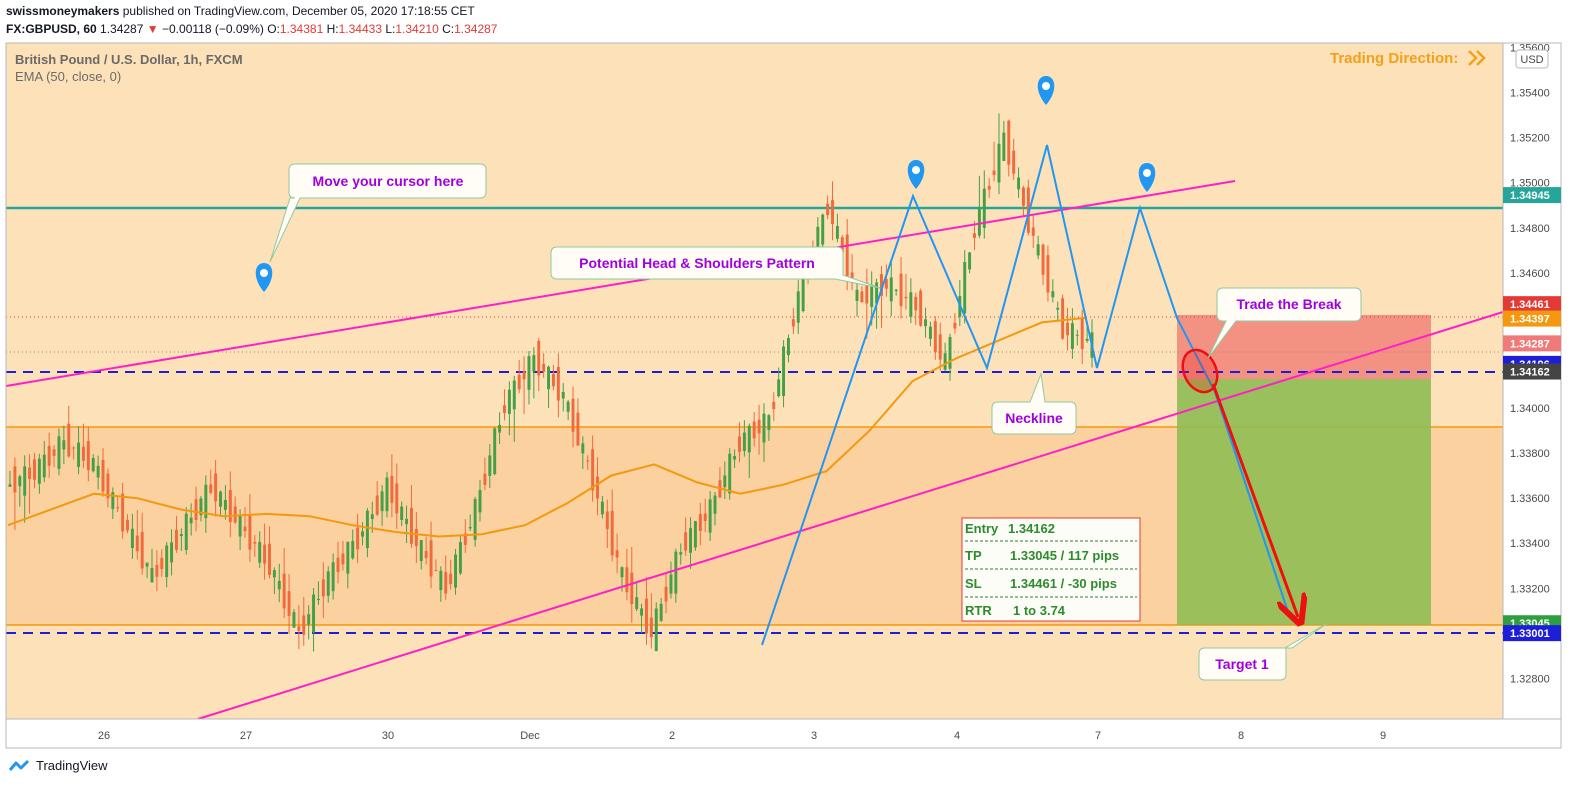  What do you see at coordinates (1046, 90) in the screenshot?
I see `head-pin-icon` at bounding box center [1046, 90].